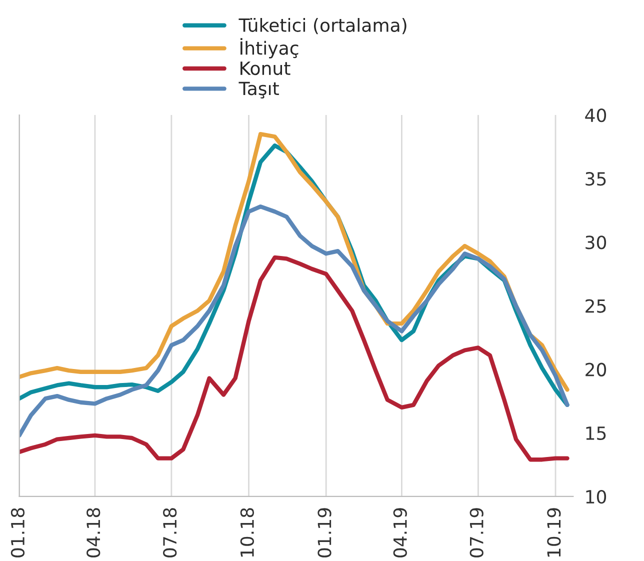 This screenshot has width=644, height=561. What do you see at coordinates (595, 115) in the screenshot?
I see `y-tick-label: 40` at bounding box center [595, 115].